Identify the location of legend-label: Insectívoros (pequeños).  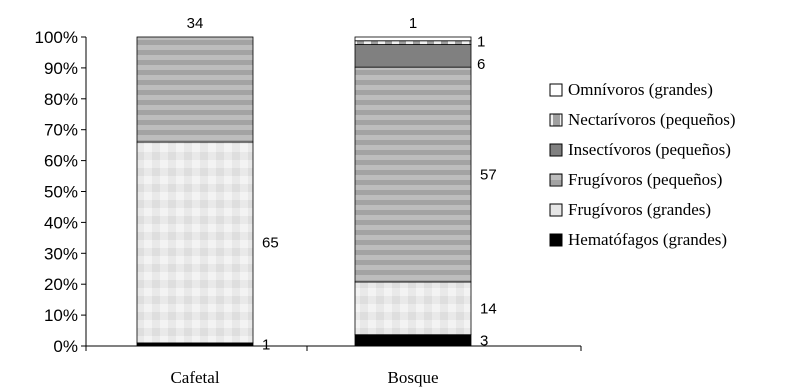
(649, 149).